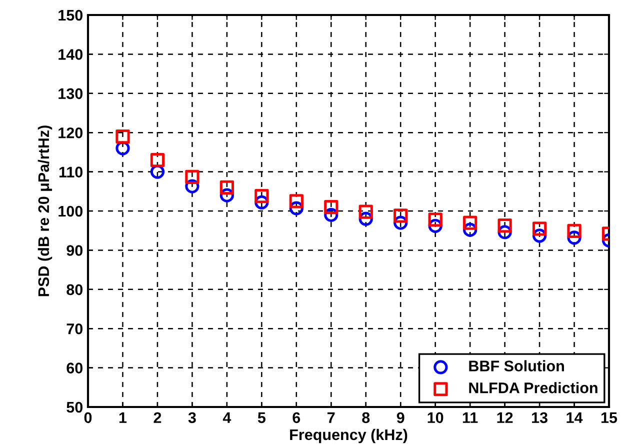 The width and height of the screenshot is (626, 446). I want to click on x-tick-label: 14, so click(574, 417).